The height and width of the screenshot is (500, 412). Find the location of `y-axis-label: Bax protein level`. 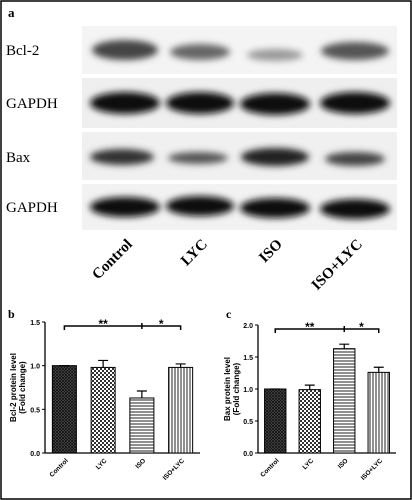

y-axis-label: Bax protein level is located at coordinates (227, 389).